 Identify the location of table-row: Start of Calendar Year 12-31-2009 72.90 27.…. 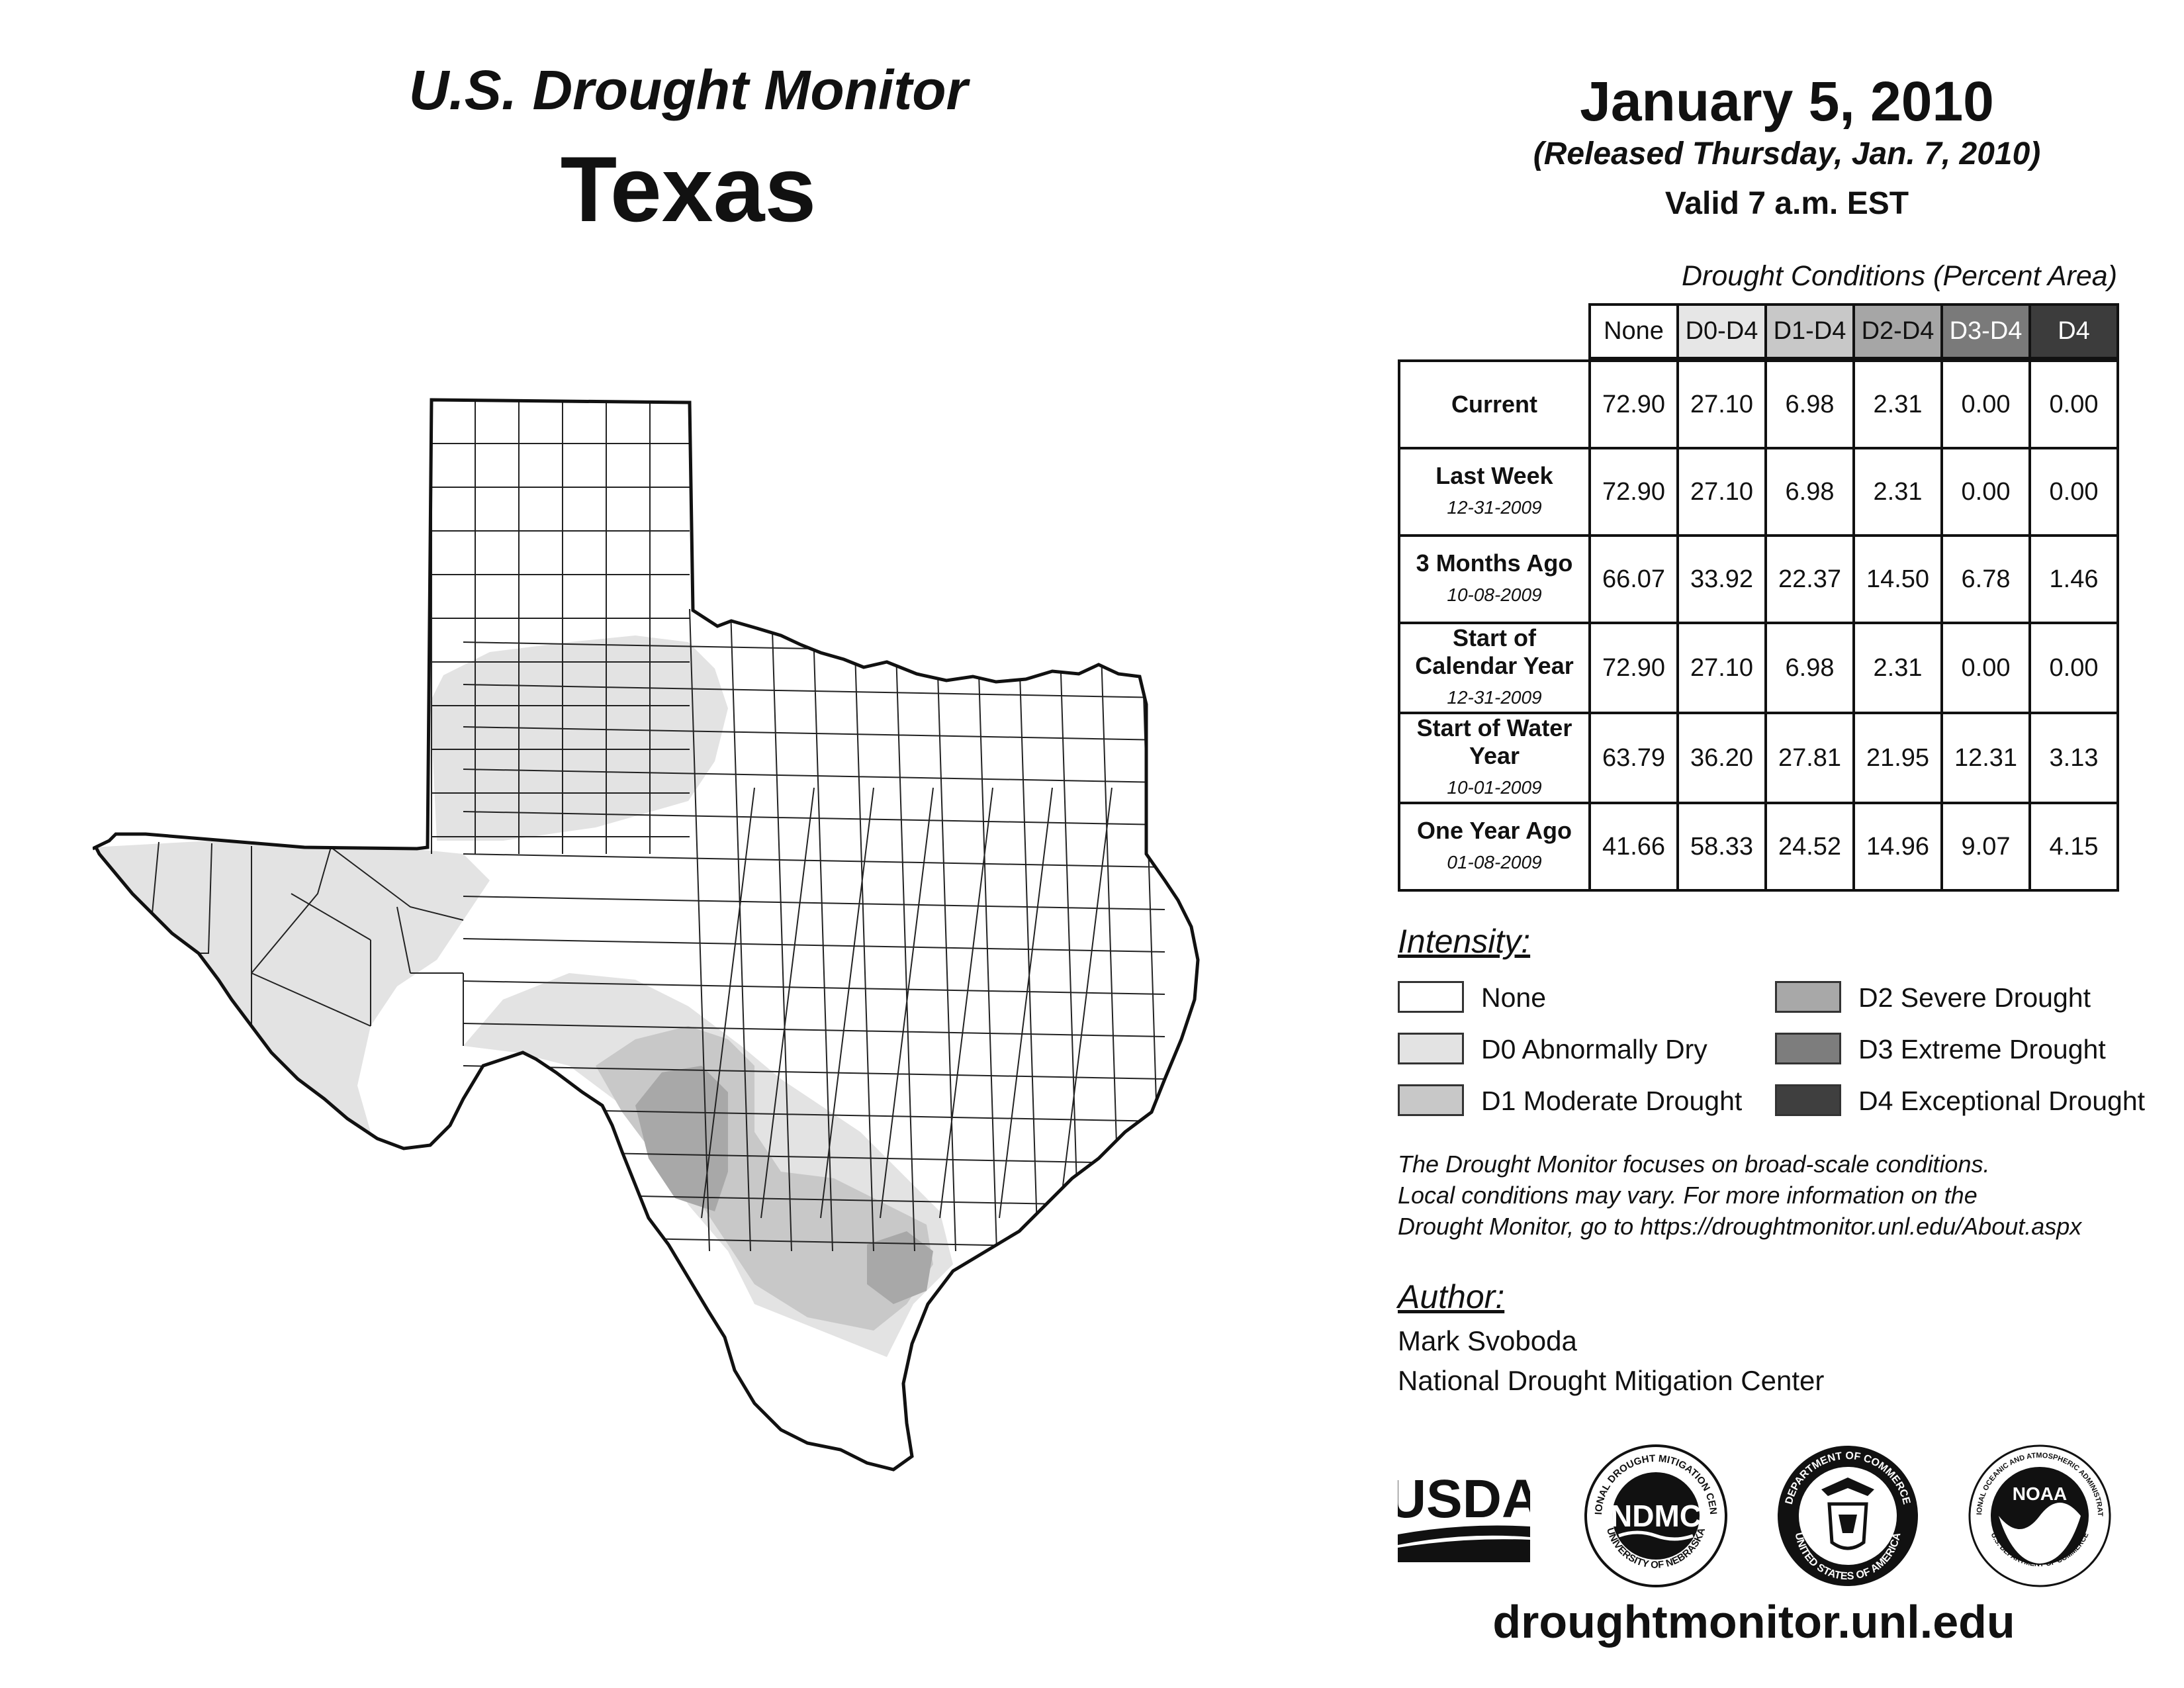
(1758, 668).